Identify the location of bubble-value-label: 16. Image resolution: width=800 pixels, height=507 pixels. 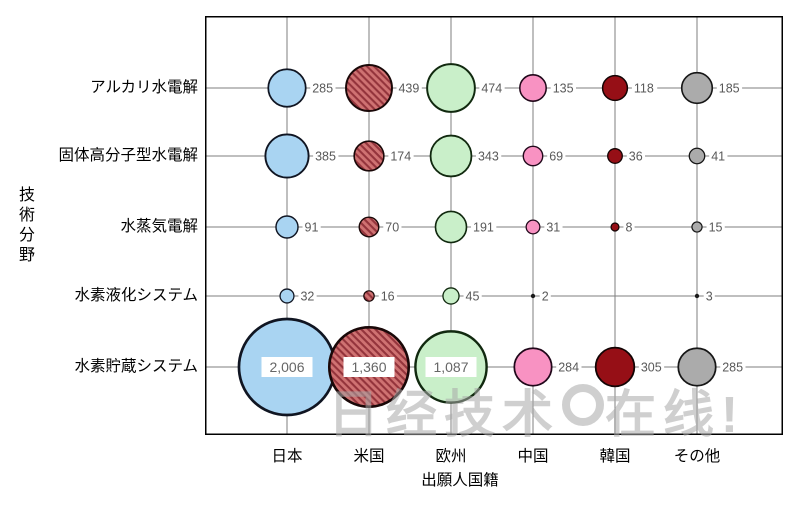
(388, 297).